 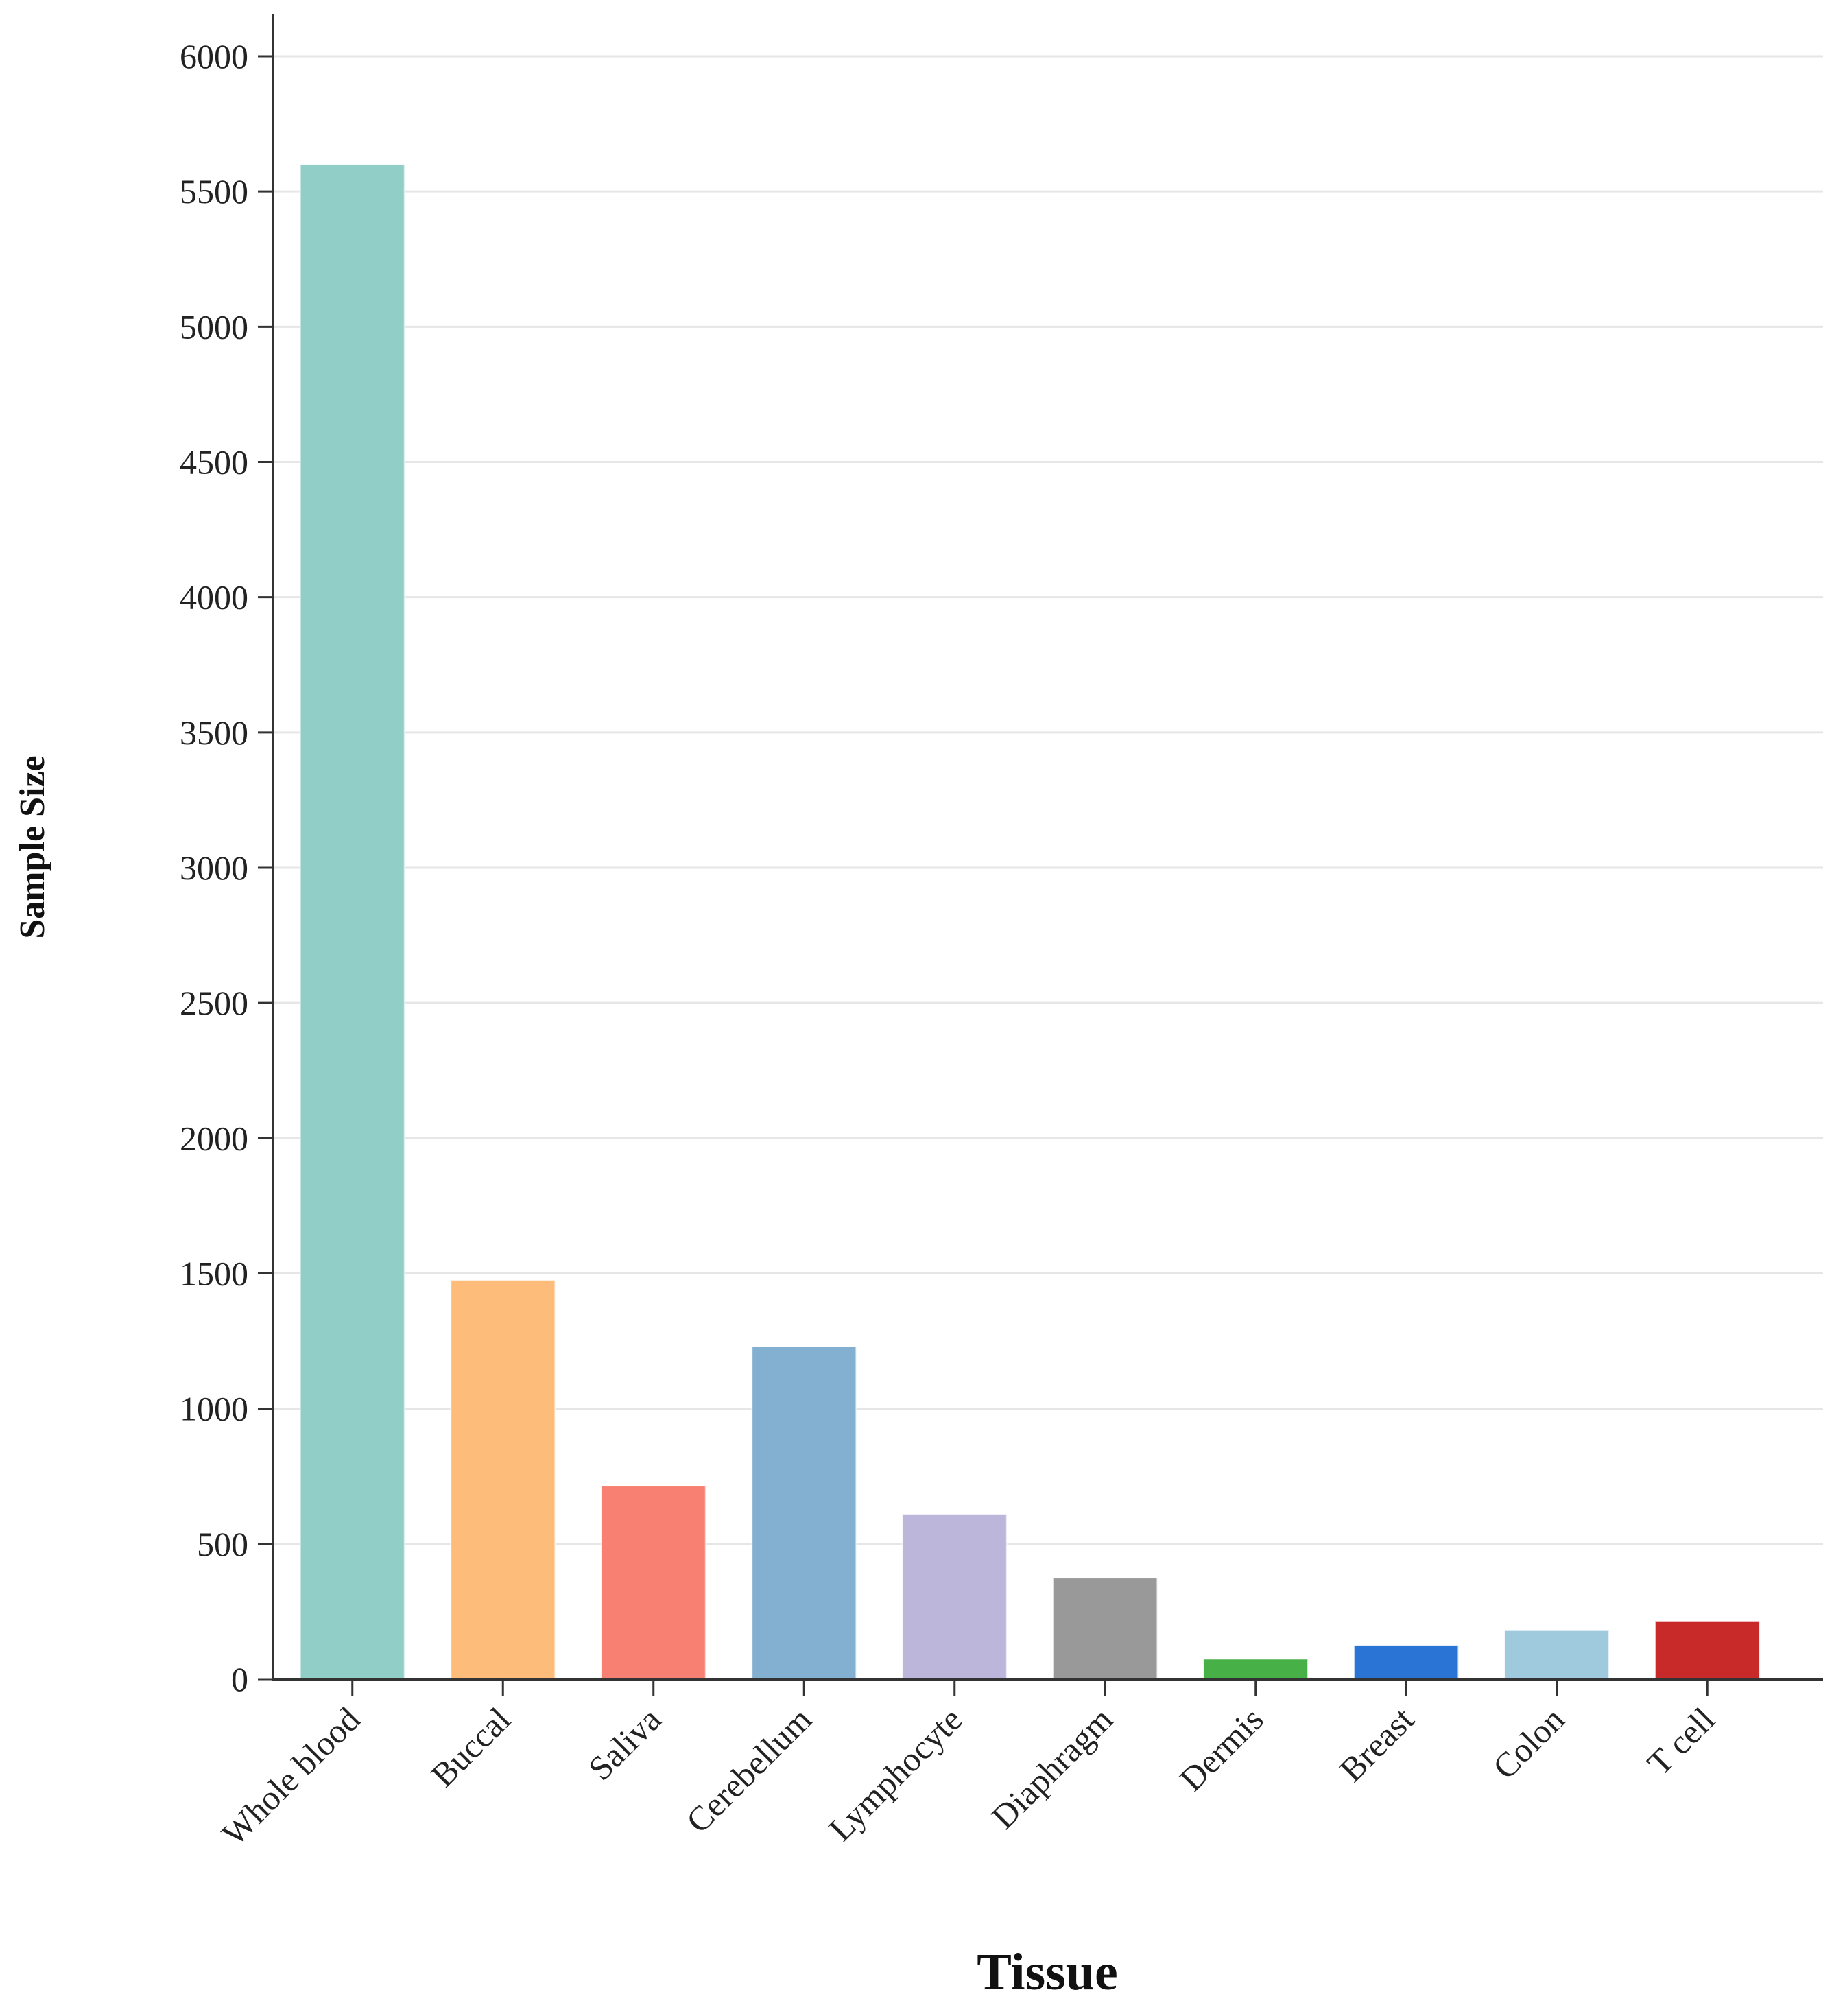 I want to click on x-axis-title: Tissue, so click(x=1047, y=1972).